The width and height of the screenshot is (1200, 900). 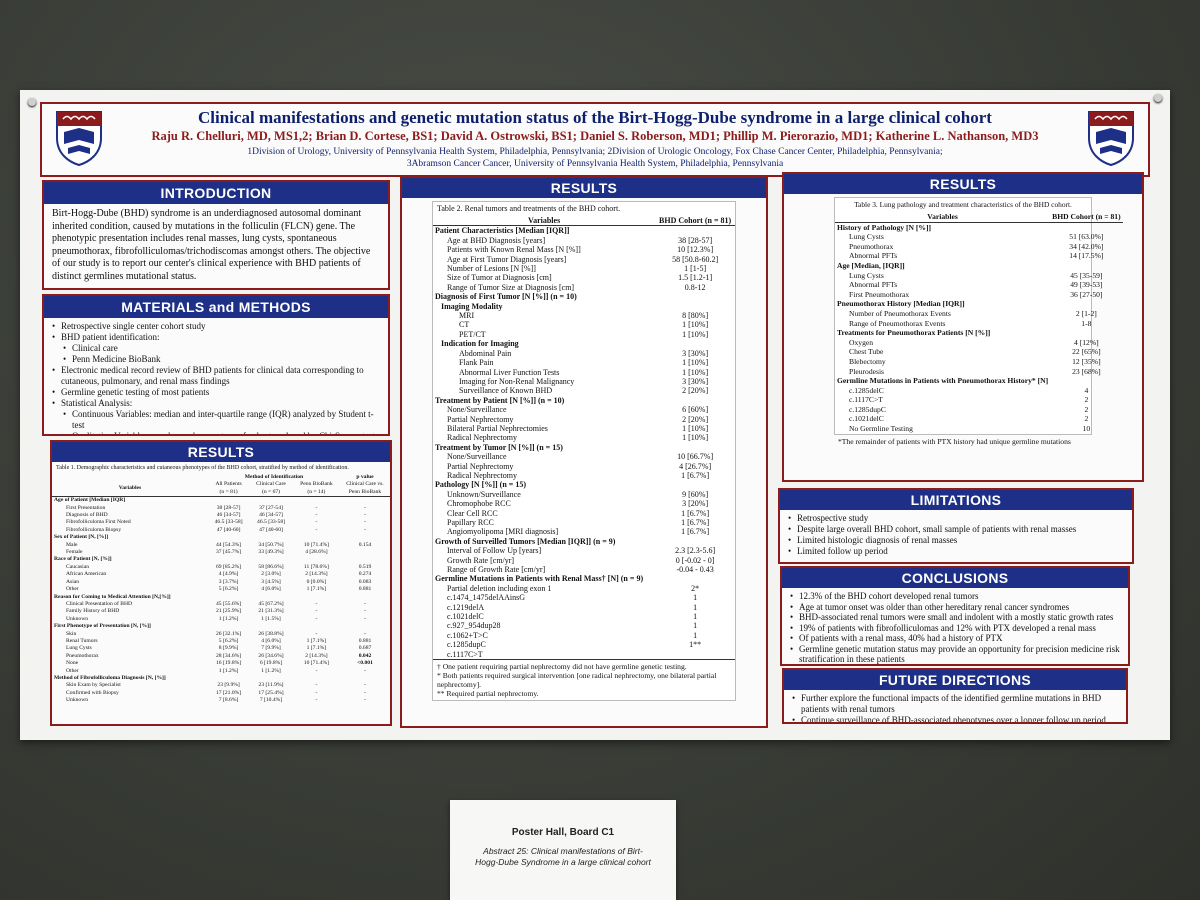 What do you see at coordinates (979, 304) in the screenshot?
I see `table-row: Pneumothorax History [Median [IQR]]` at bounding box center [979, 304].